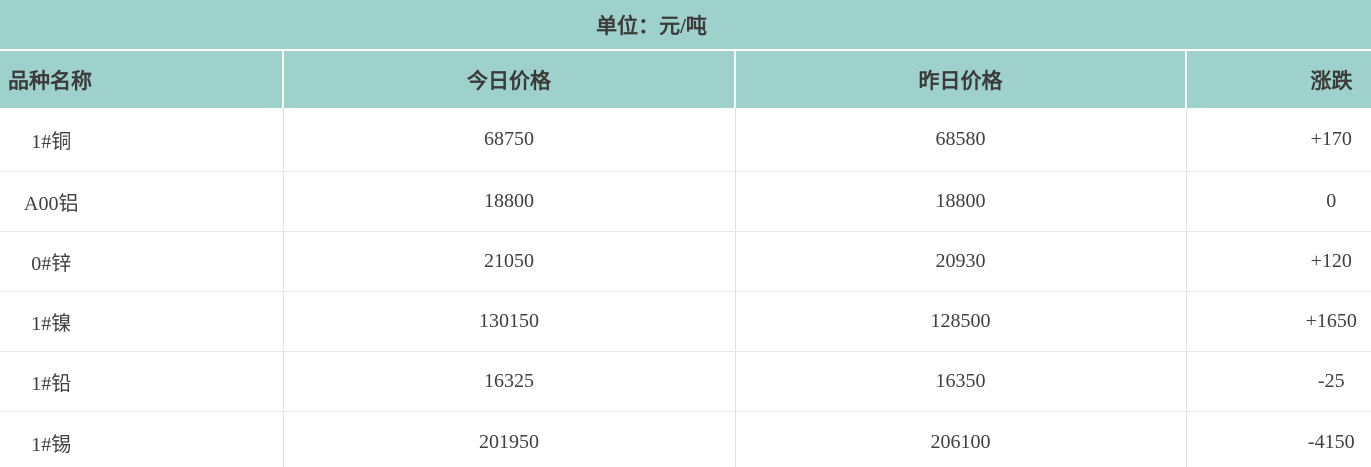 Image resolution: width=1371 pixels, height=467 pixels. I want to click on header-yesterday-price: 昨日价格, so click(960, 79).